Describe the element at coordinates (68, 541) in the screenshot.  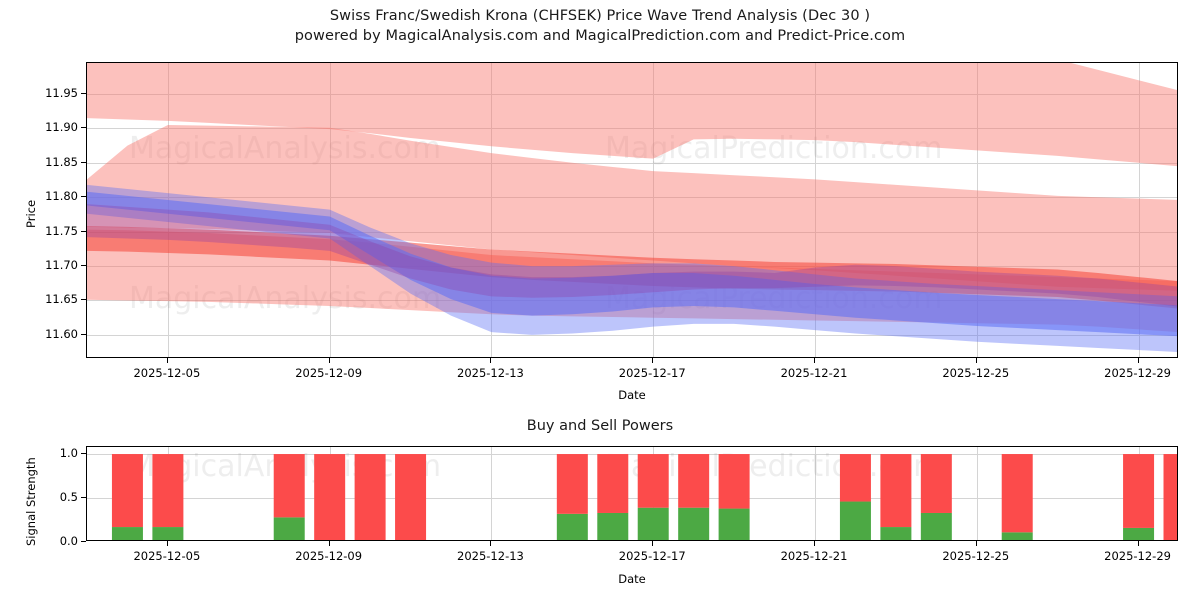
I see `signal-y-tick-label: 0.0` at that location.